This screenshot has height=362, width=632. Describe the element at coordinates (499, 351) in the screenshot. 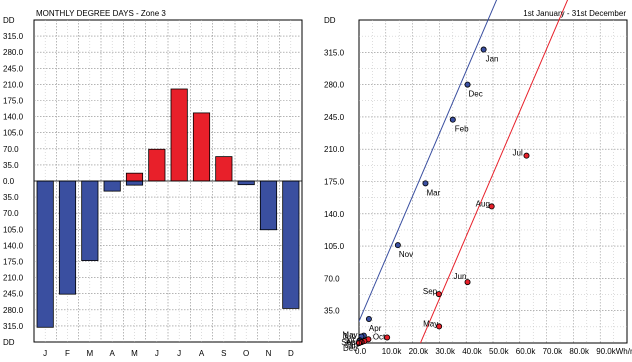

I see `x-tick-label: 50.0k` at that location.